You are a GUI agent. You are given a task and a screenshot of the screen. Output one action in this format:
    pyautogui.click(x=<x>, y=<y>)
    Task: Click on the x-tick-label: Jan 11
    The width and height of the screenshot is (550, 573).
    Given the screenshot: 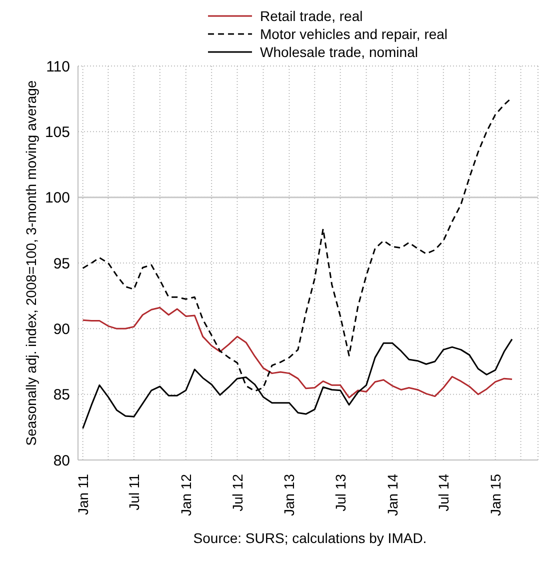 What is the action you would take?
    pyautogui.click(x=82, y=494)
    